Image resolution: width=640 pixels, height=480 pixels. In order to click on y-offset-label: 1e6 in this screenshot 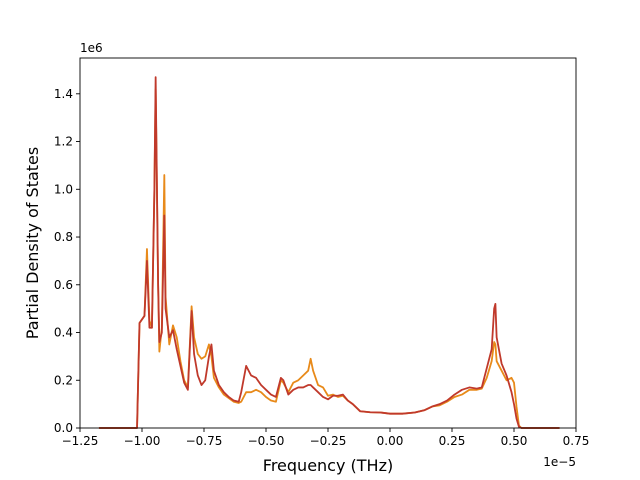, I will do `click(91, 48)`.